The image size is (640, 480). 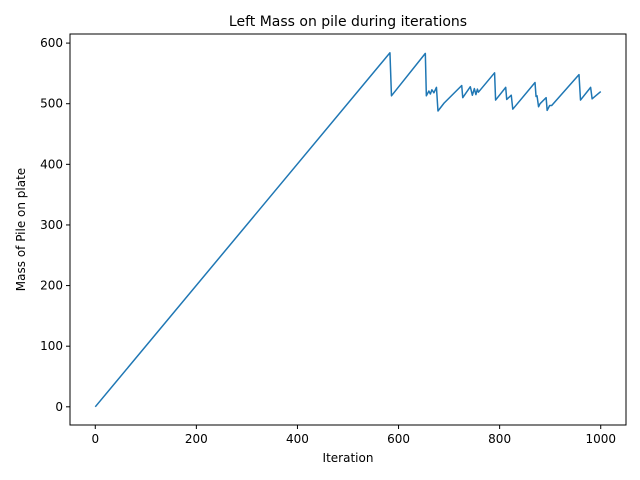 What do you see at coordinates (348, 22) in the screenshot?
I see `chart-title: Left Mass on pile during iterations` at bounding box center [348, 22].